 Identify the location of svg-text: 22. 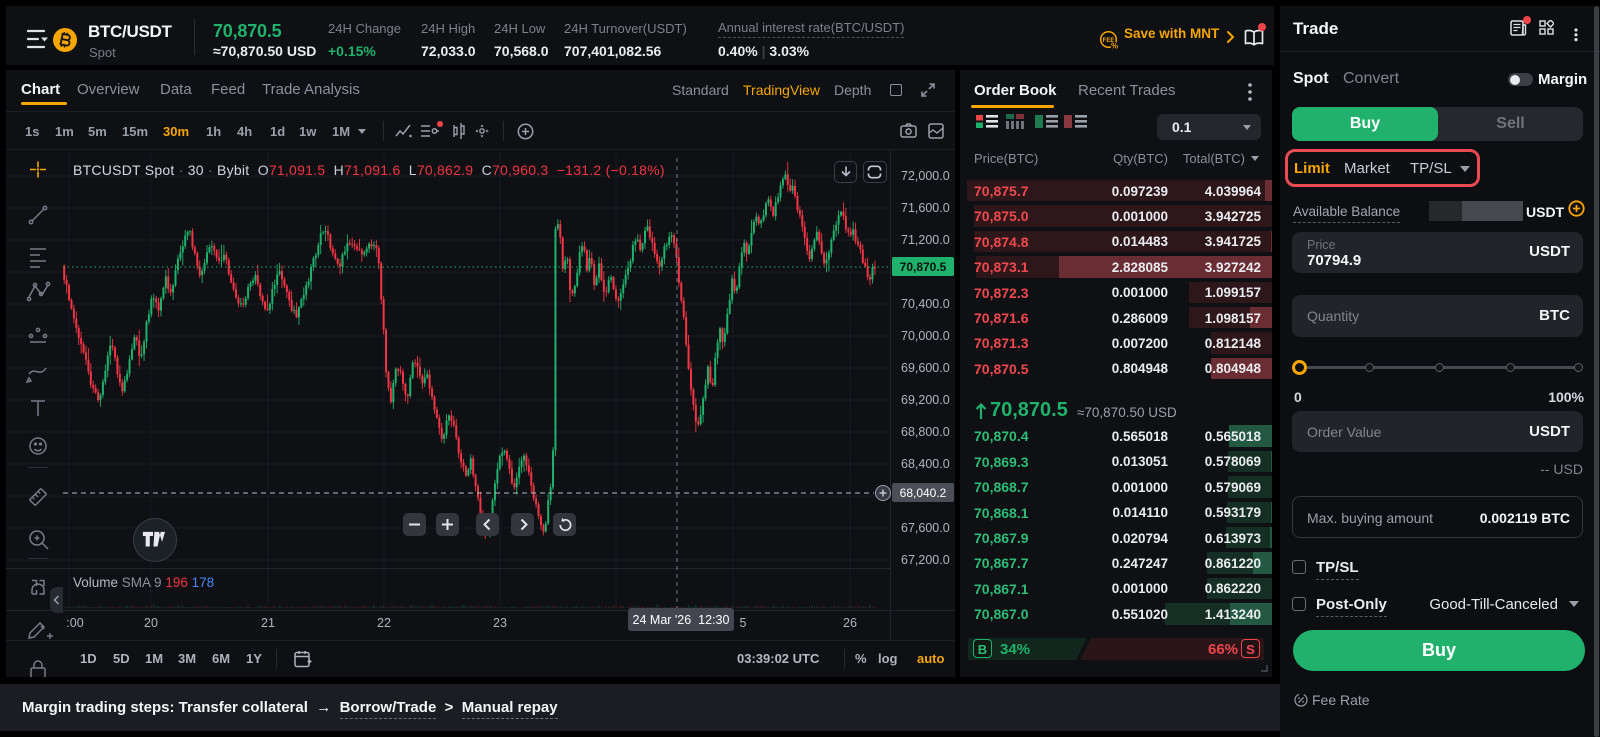
(384, 623).